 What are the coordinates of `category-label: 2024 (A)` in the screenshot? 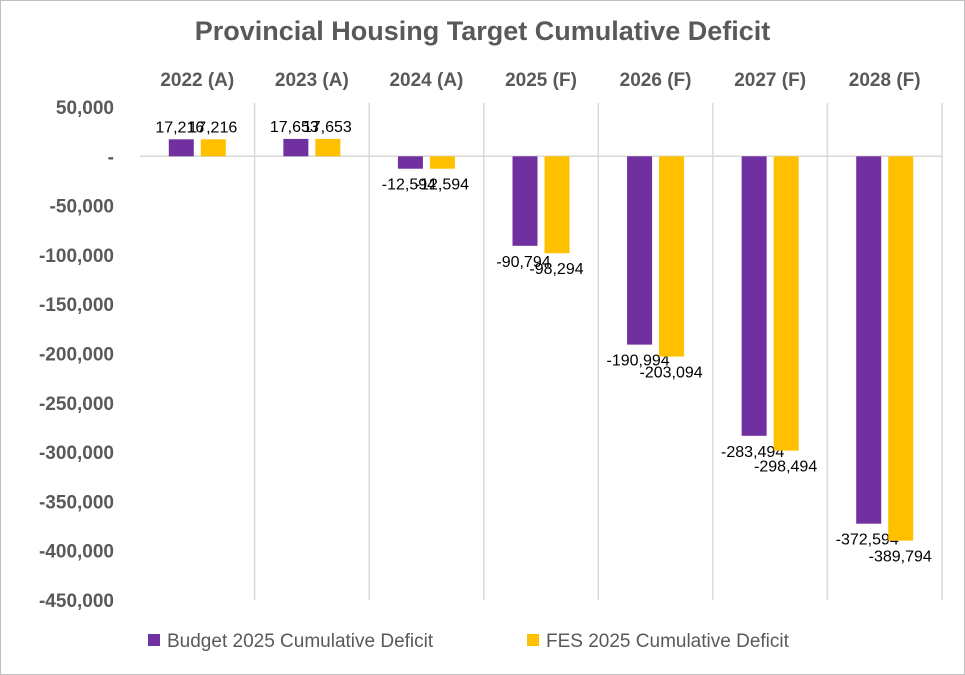 It's located at (426, 80).